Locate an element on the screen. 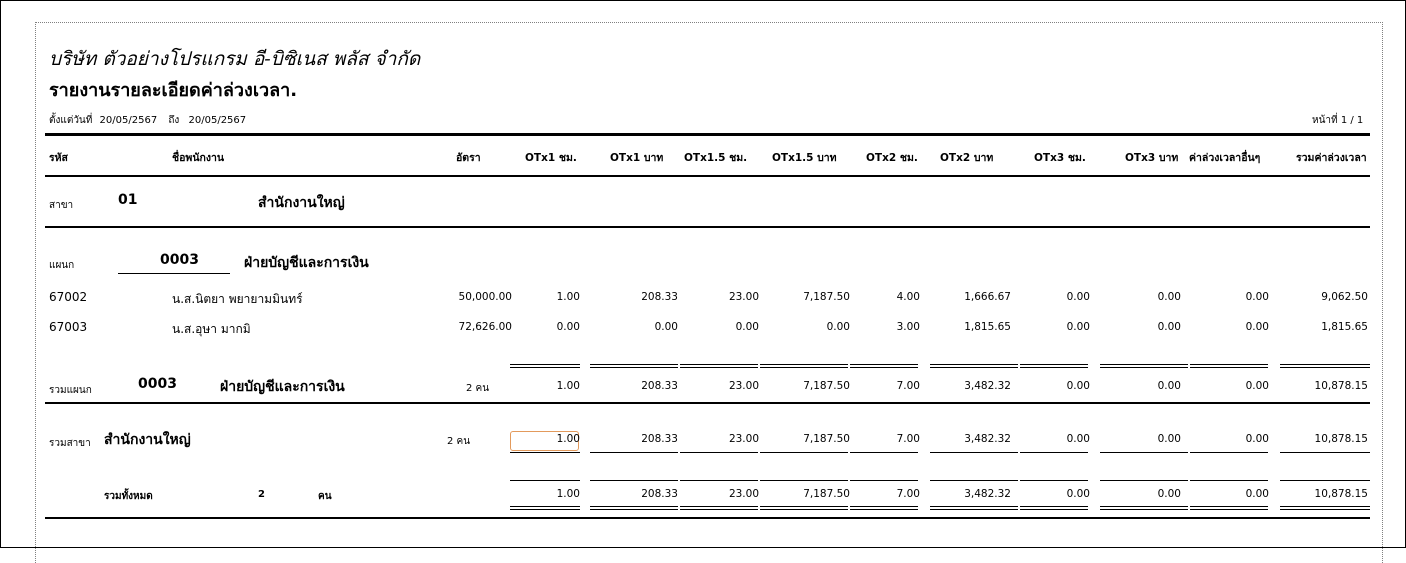  employee-value: 208.33 is located at coordinates (659, 297).